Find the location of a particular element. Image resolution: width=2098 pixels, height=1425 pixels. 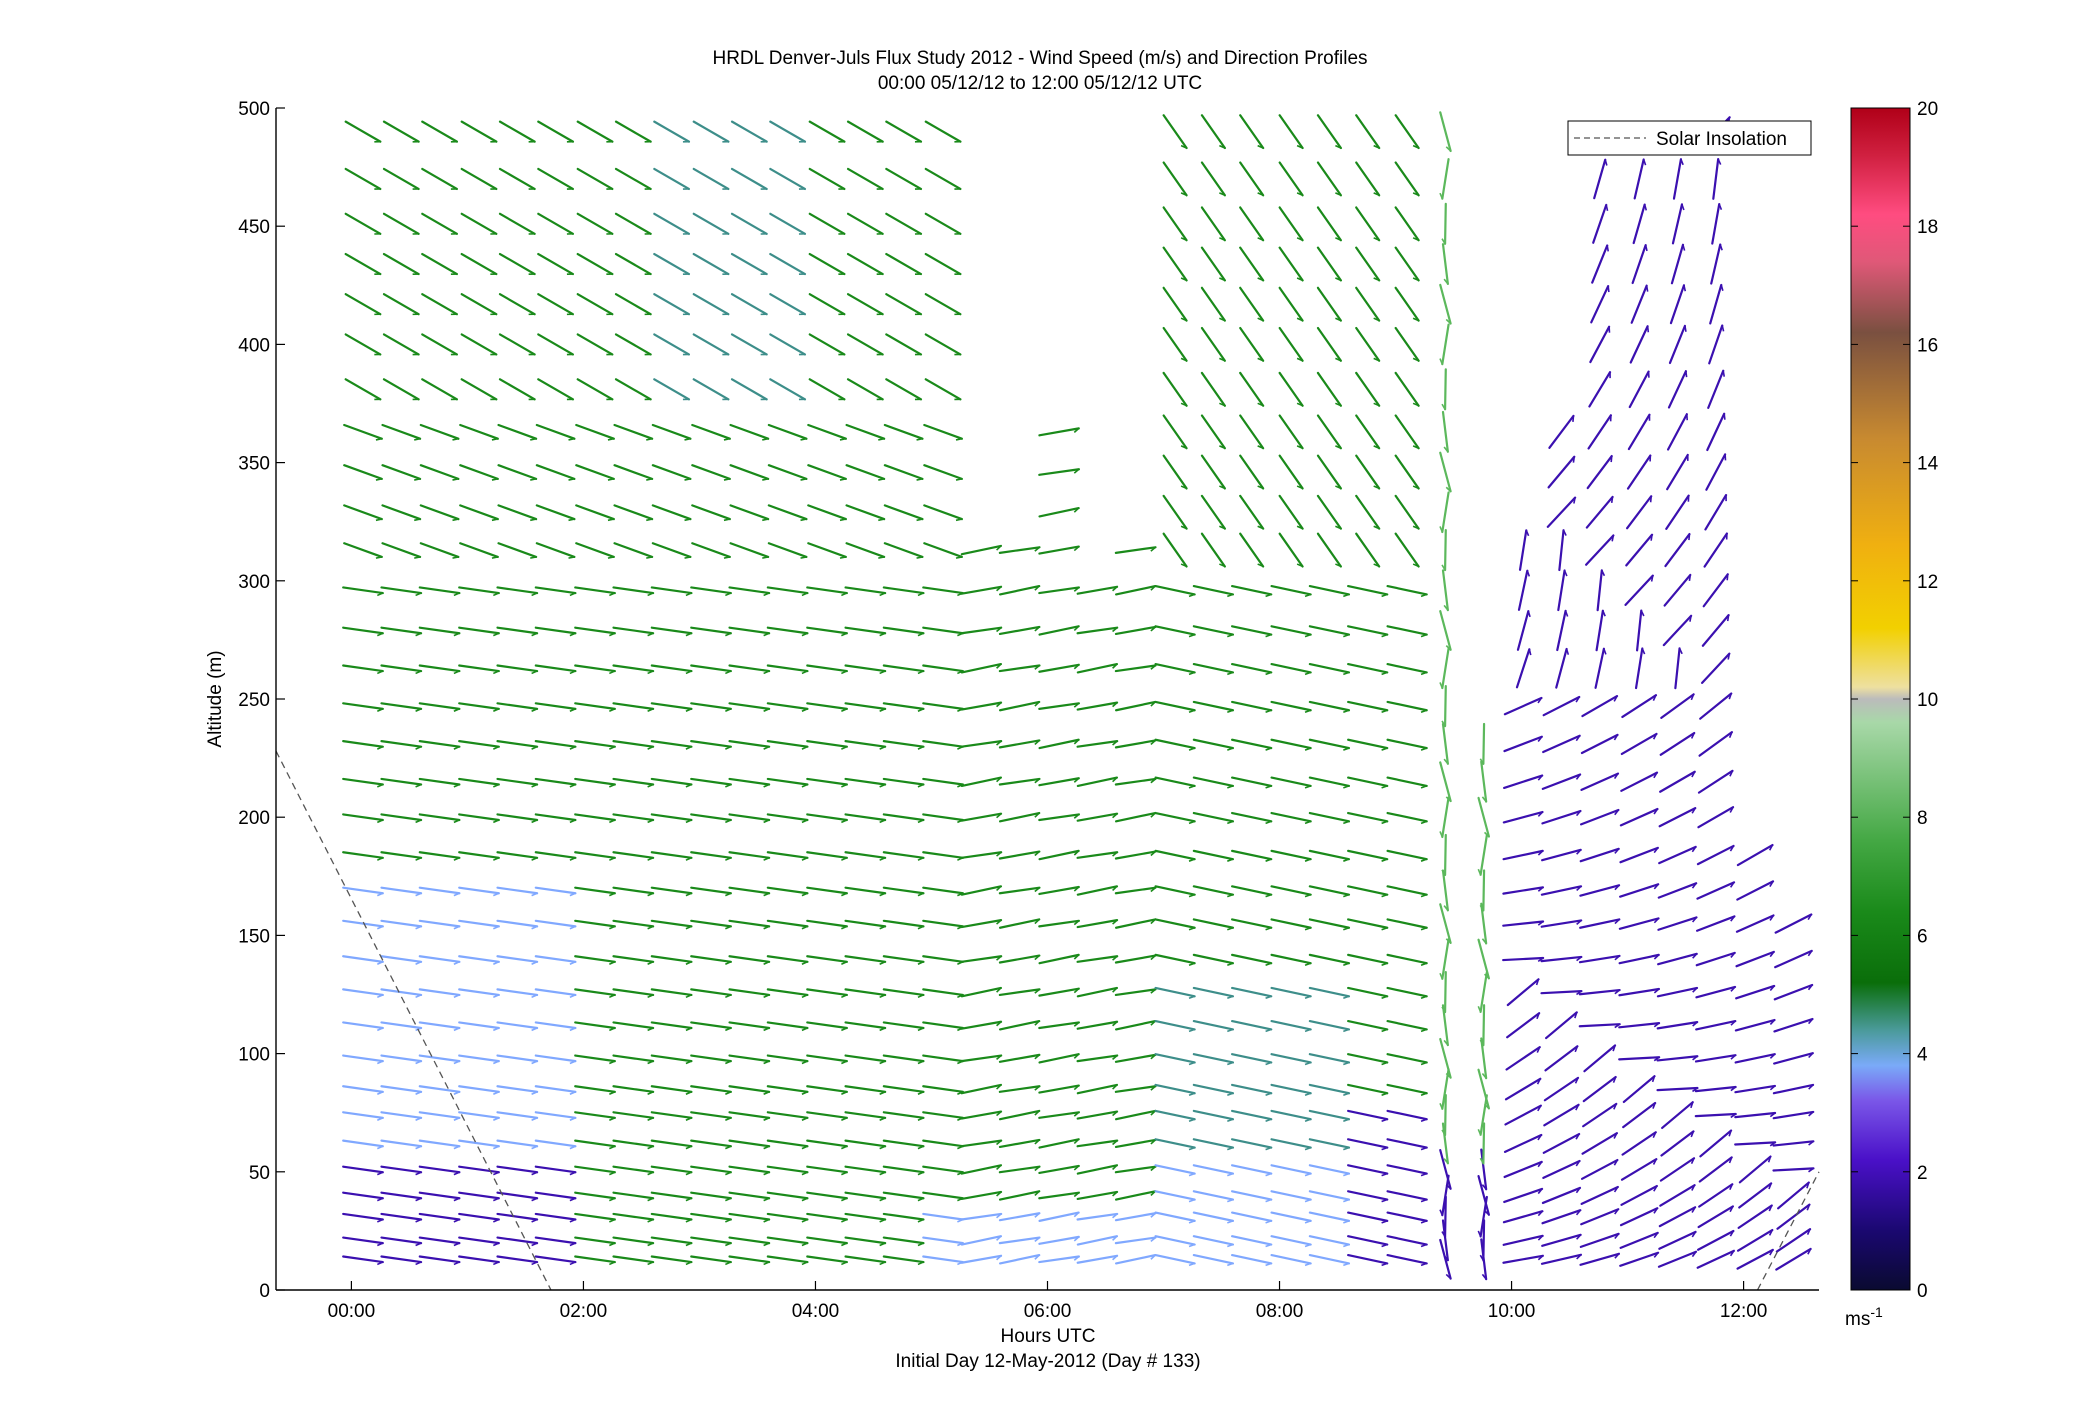

legend-label: Solar Insolation is located at coordinates (1721, 139).